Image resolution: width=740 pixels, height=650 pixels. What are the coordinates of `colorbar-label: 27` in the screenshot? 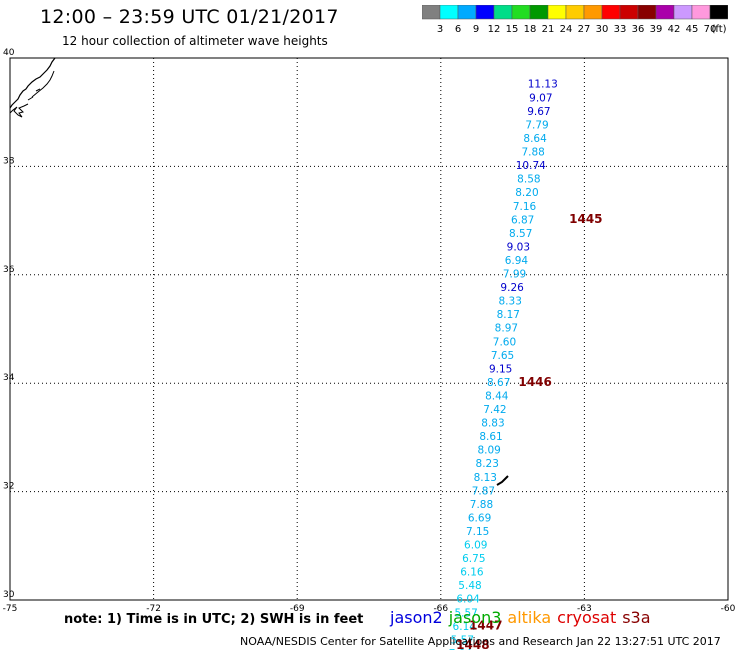 It's located at (584, 29).